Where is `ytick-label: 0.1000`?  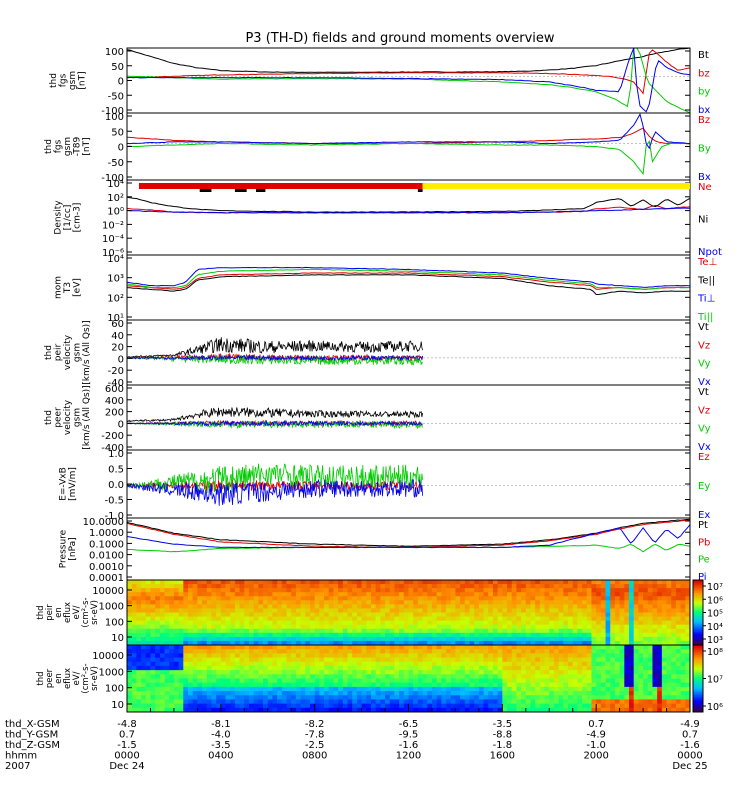 ytick-label: 0.1000 is located at coordinates (106, 544).